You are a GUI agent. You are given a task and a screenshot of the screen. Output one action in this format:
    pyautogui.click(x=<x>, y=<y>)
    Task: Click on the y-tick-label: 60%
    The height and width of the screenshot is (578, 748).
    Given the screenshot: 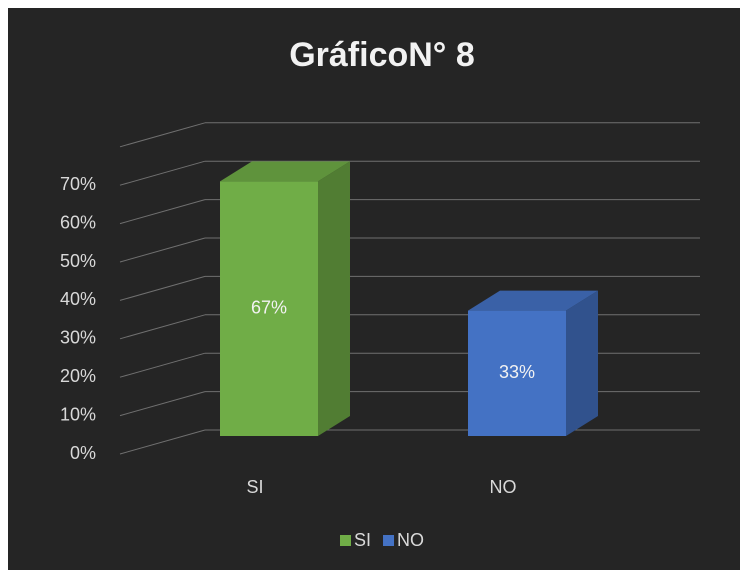 What is the action you would take?
    pyautogui.click(x=78, y=222)
    